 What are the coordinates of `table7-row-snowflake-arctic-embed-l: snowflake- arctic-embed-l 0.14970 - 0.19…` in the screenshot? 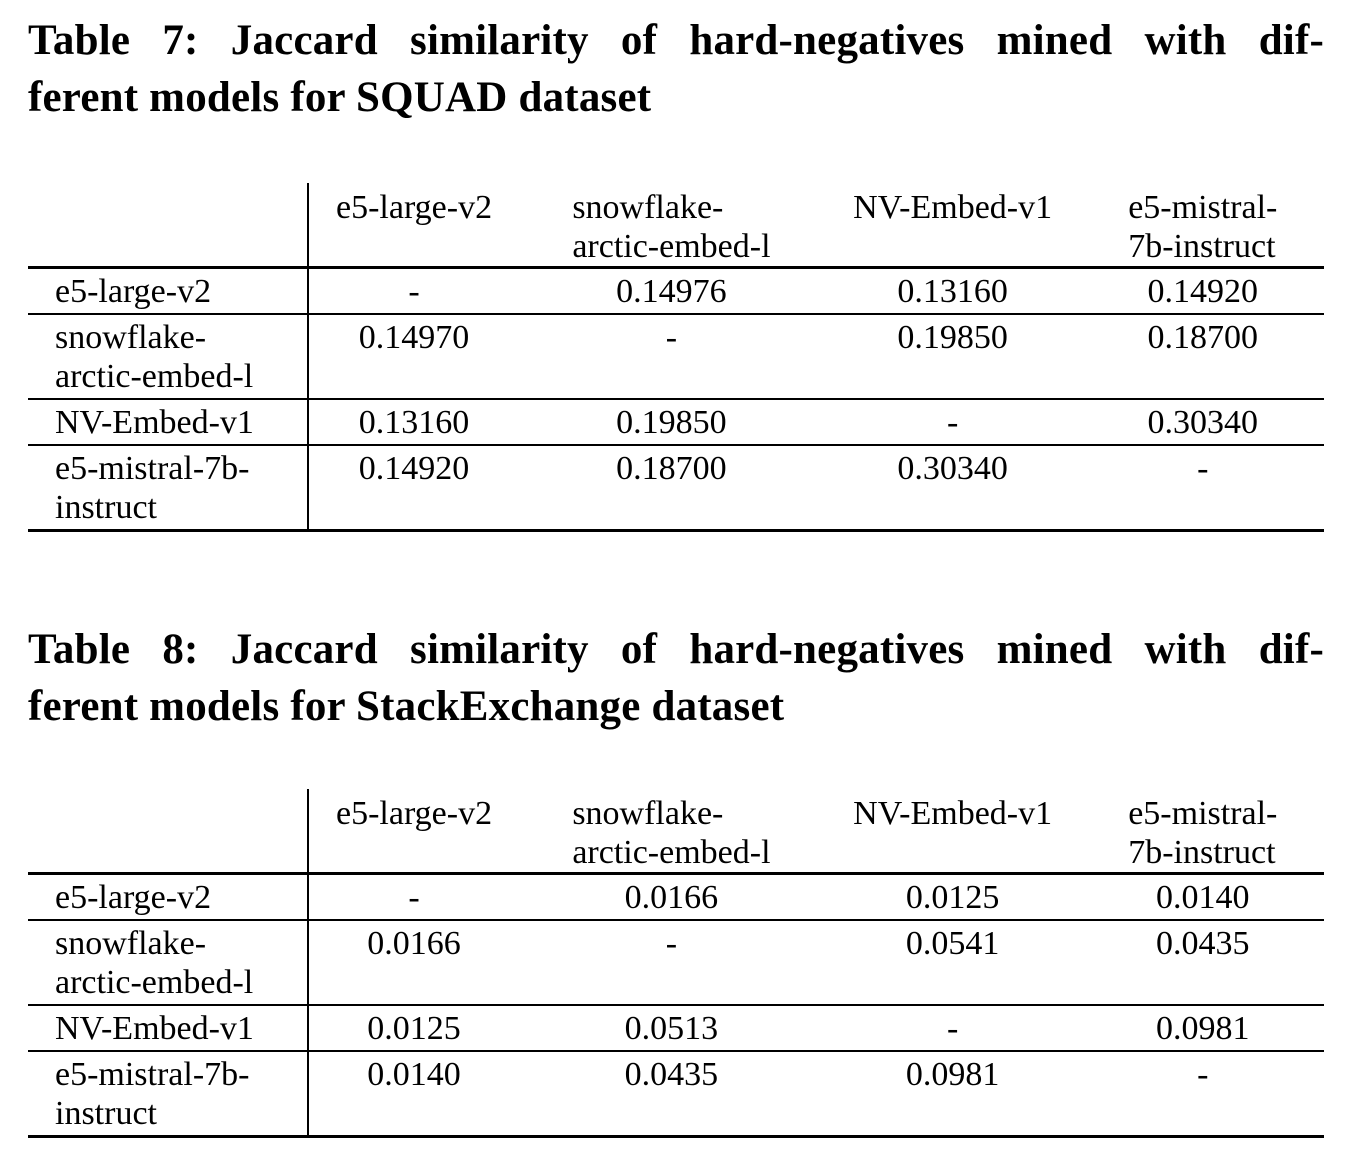 It's located at (676, 357).